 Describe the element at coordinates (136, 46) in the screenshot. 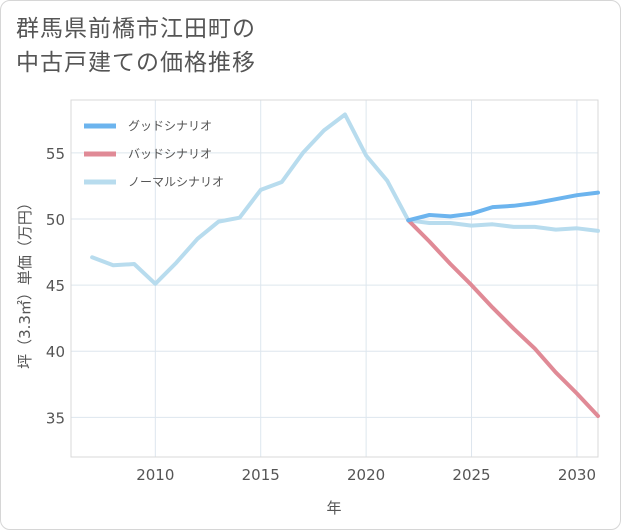

I see `chart-title: 群馬県前橋市江田町の 中古戸建ての価格推移` at that location.